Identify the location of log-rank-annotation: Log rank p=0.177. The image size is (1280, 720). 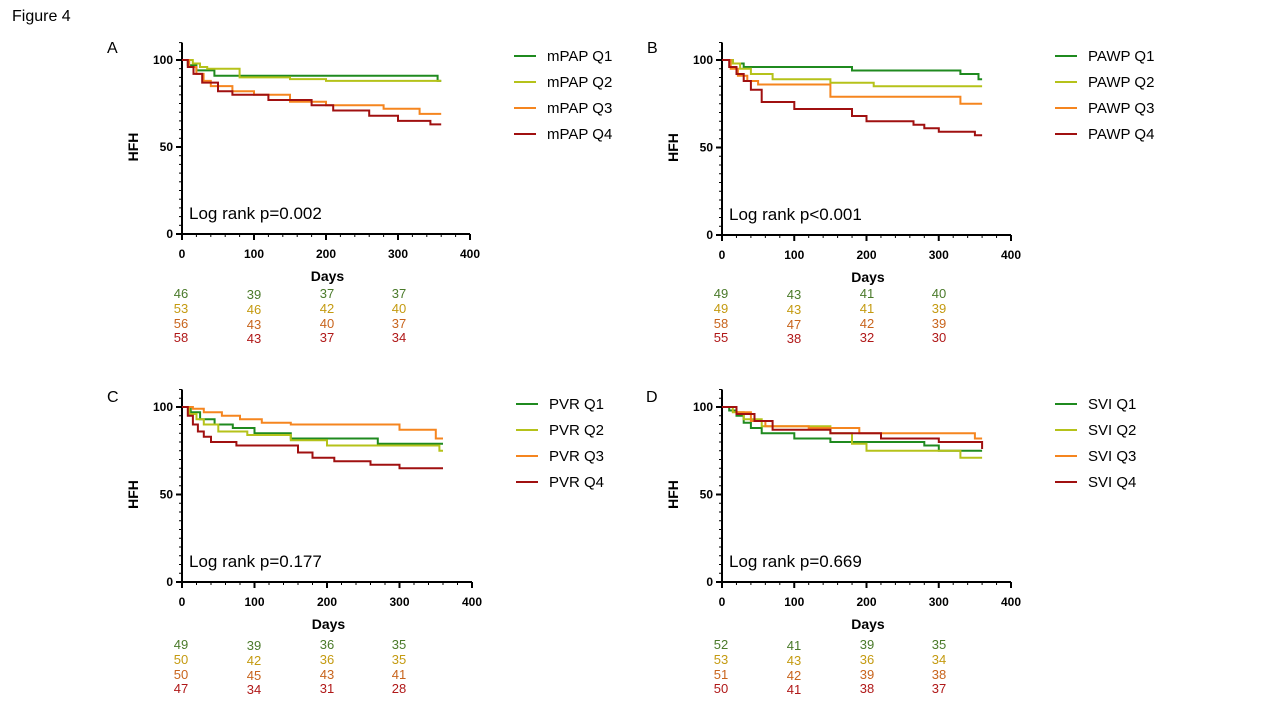
(255, 561).